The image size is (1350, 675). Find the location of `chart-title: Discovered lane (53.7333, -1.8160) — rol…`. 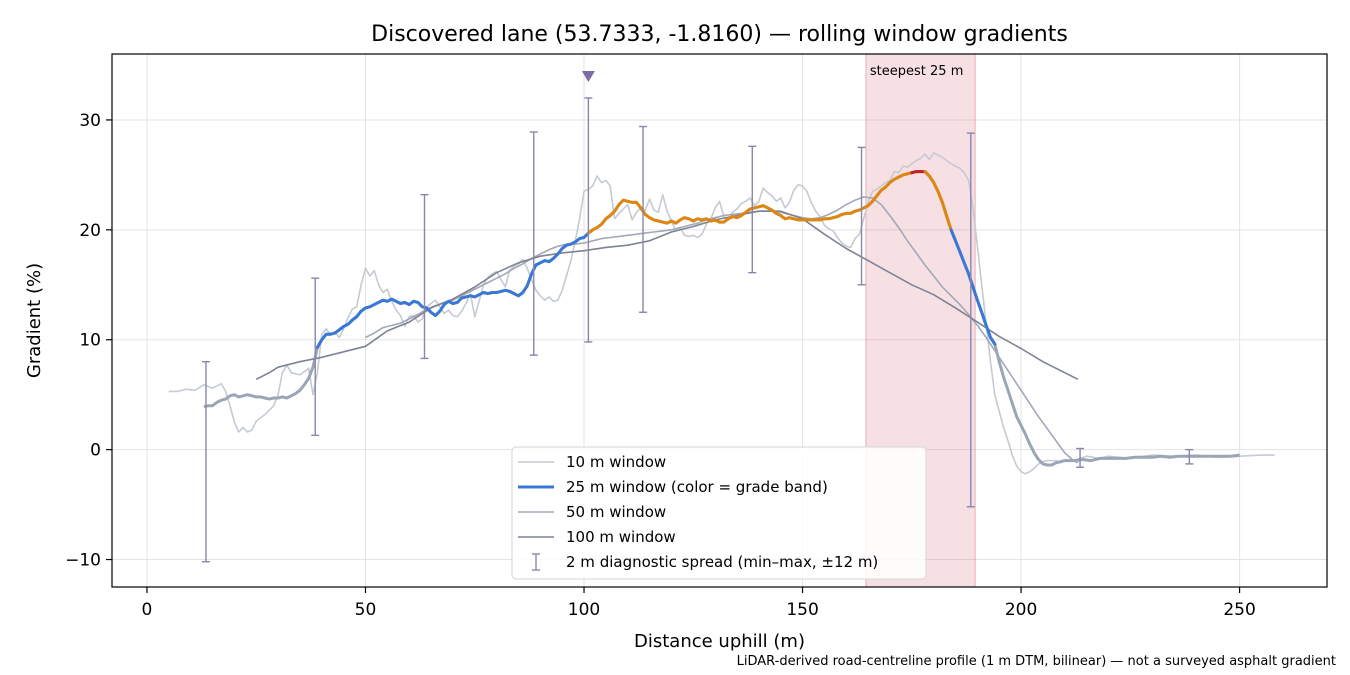

chart-title: Discovered lane (53.7333, -1.8160) — rol… is located at coordinates (719, 34).